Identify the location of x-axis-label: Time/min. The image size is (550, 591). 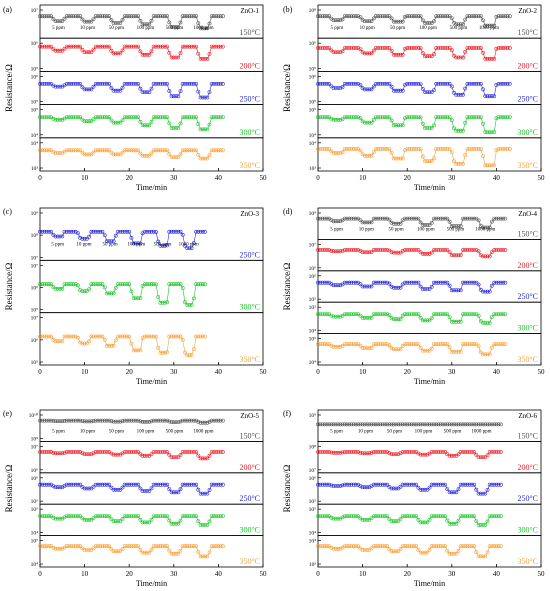
(429, 583).